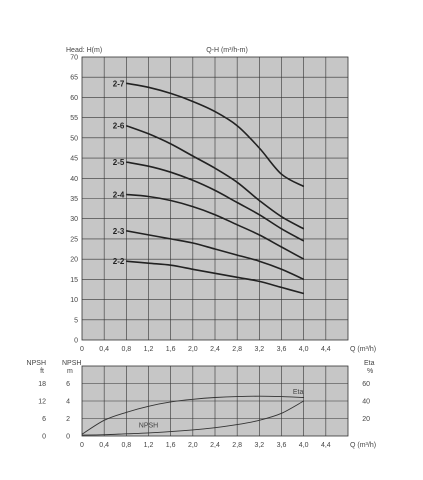 The height and width of the screenshot is (480, 423). I want to click on npsh-ft-tick-label: 12, so click(42, 402).